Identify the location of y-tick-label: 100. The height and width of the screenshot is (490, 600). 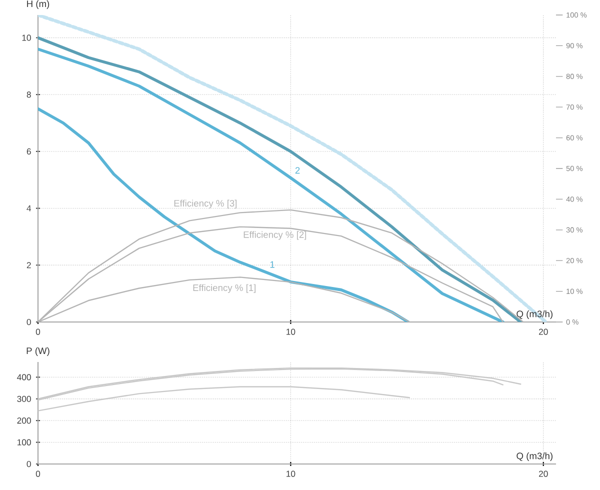
(24, 442).